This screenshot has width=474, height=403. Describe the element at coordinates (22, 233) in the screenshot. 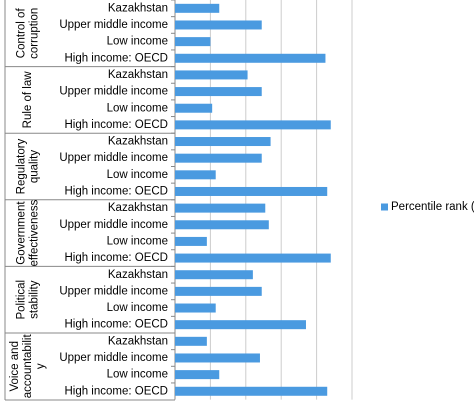

I see `group-label-line: Government` at that location.